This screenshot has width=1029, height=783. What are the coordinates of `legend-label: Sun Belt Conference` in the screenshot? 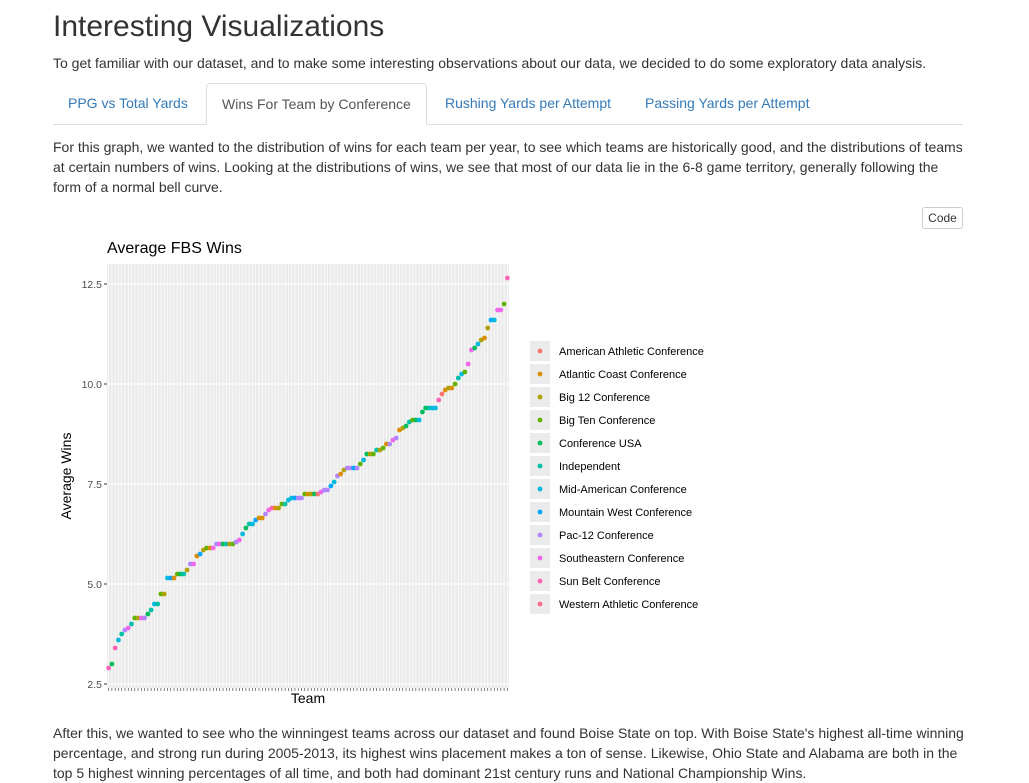 It's located at (610, 582).